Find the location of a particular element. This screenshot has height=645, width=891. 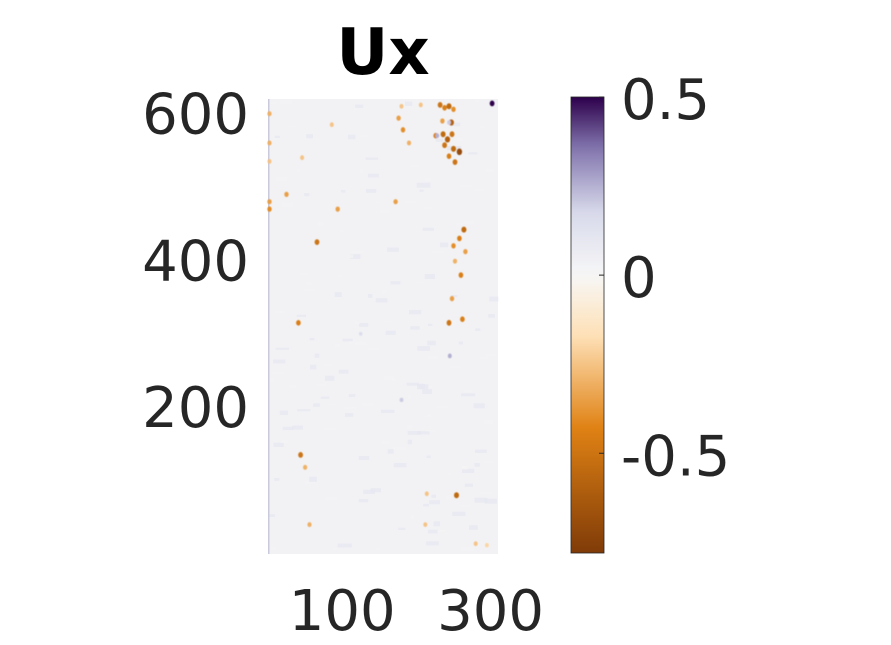

chart-title: Ux is located at coordinates (382, 53).